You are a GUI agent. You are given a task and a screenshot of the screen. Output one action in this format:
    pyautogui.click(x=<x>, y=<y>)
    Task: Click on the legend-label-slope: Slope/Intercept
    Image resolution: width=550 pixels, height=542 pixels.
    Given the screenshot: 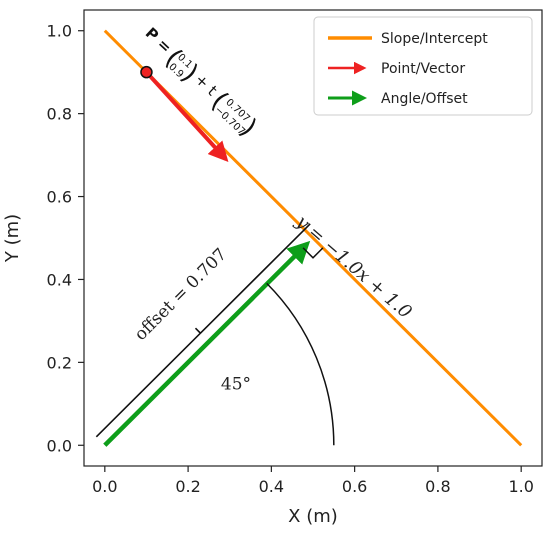 What is the action you would take?
    pyautogui.click(x=434, y=39)
    